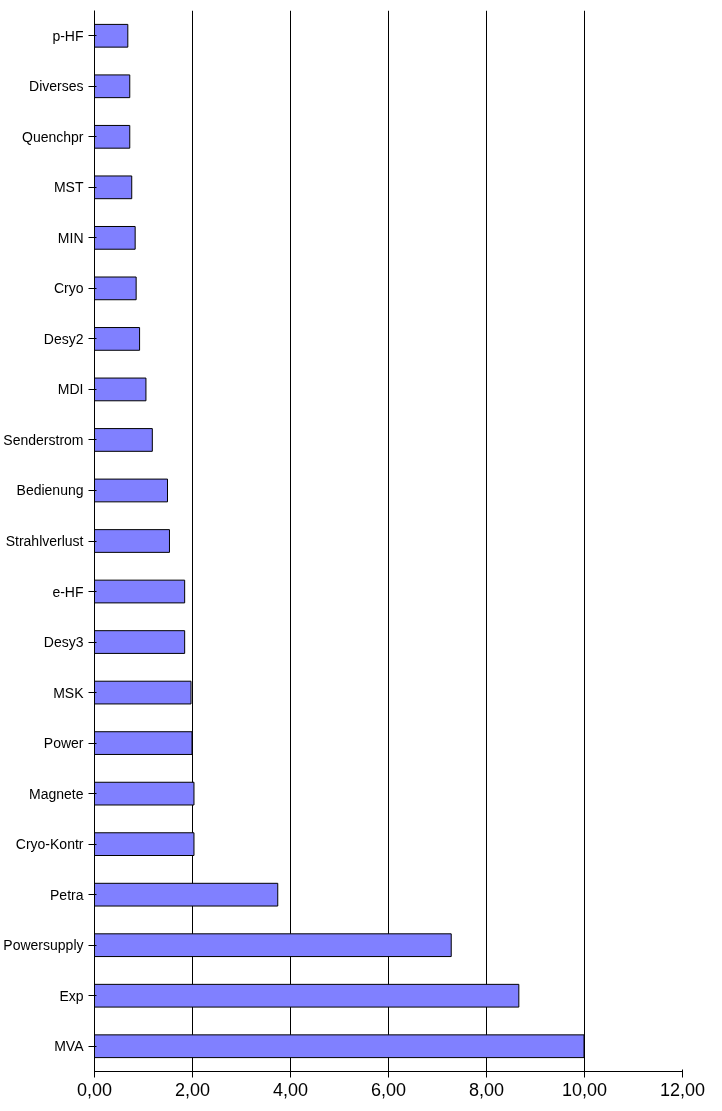 Image resolution: width=722 pixels, height=1111 pixels. Describe the element at coordinates (388, 1089) in the screenshot. I see `x-tick-label: 6,00` at that location.